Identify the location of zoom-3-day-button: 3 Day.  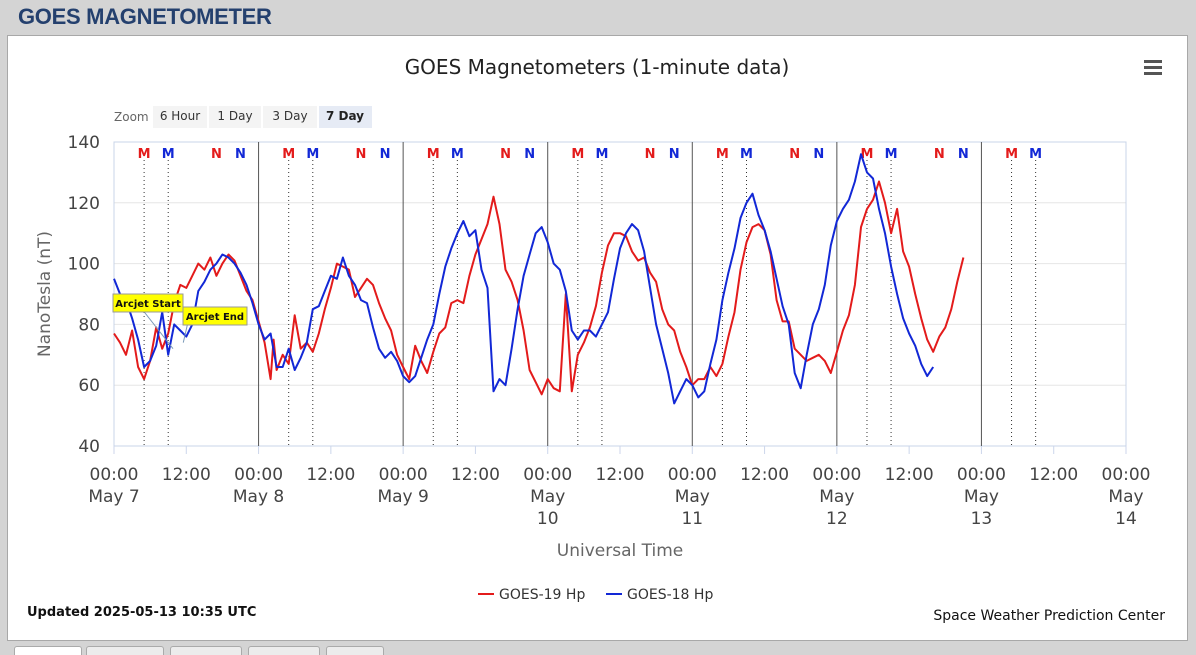
(290, 117).